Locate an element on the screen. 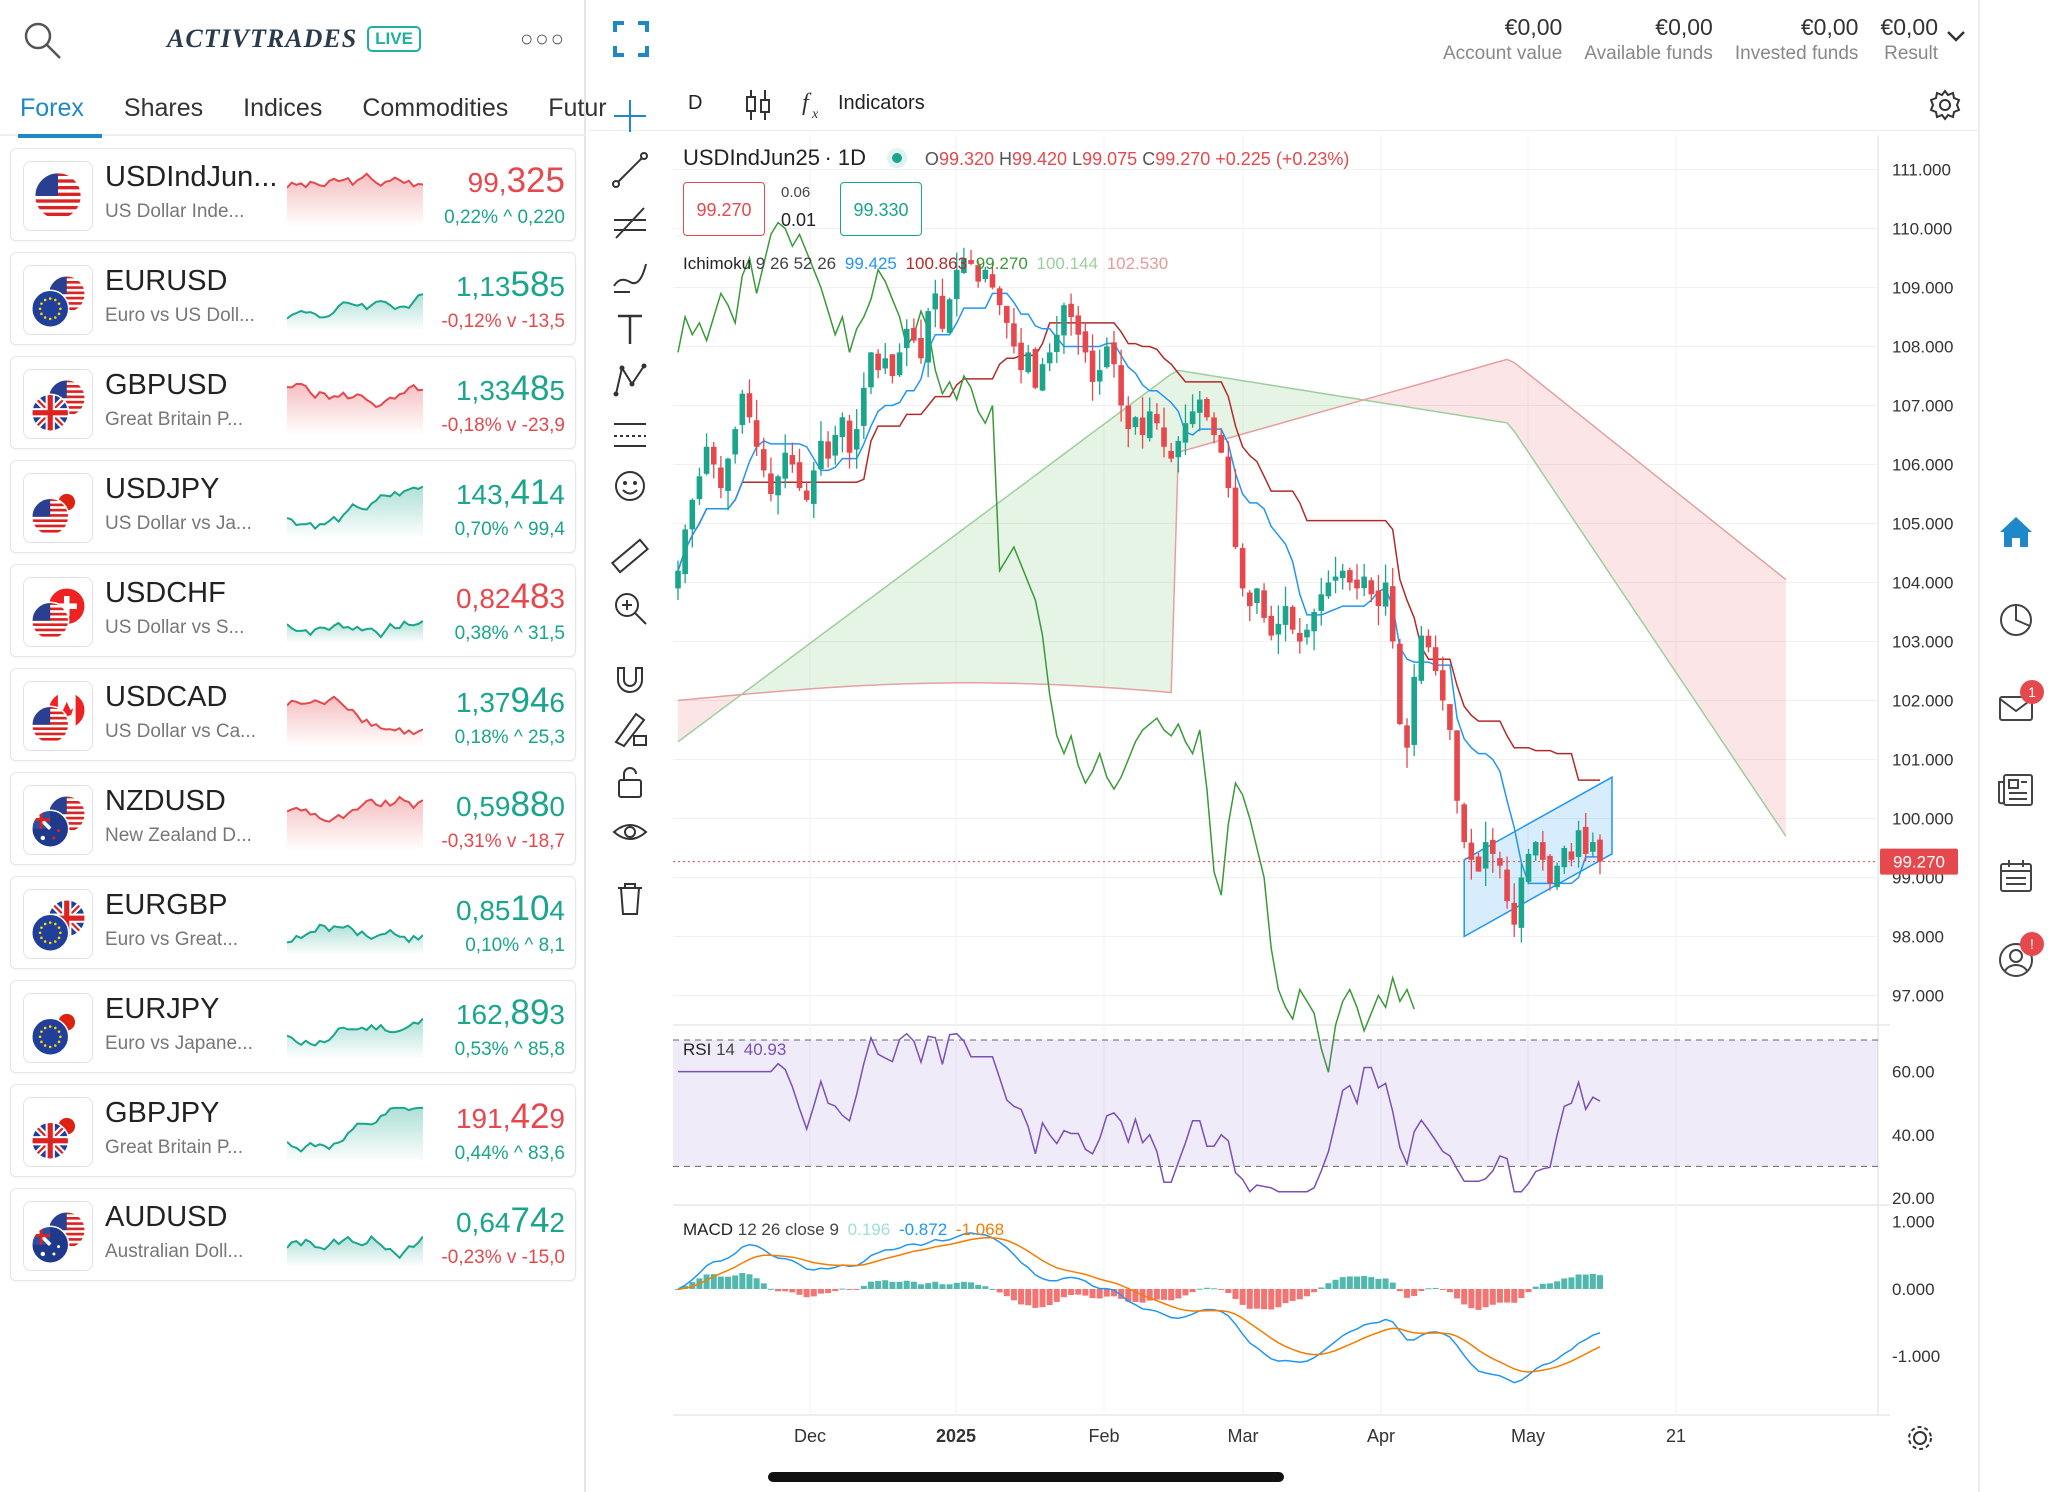 This screenshot has width=2048, height=1492. tab-commodities: Commodities is located at coordinates (435, 108).